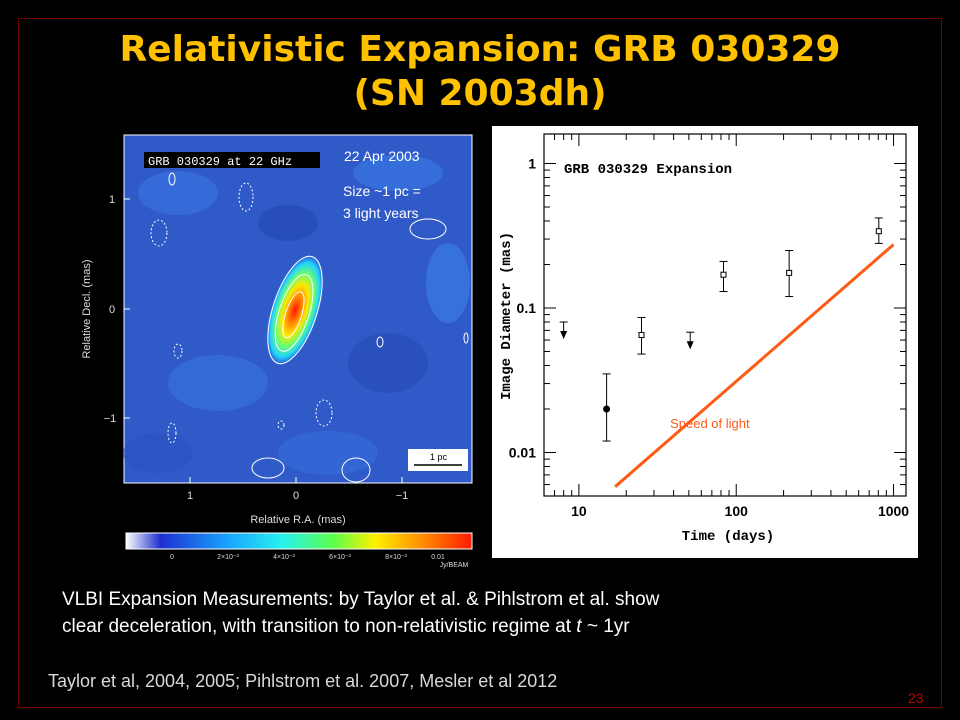 This screenshot has width=960, height=720. Describe the element at coordinates (284, 557) in the screenshot. I see `colorbar-tick: 4×10⁻³` at that location.